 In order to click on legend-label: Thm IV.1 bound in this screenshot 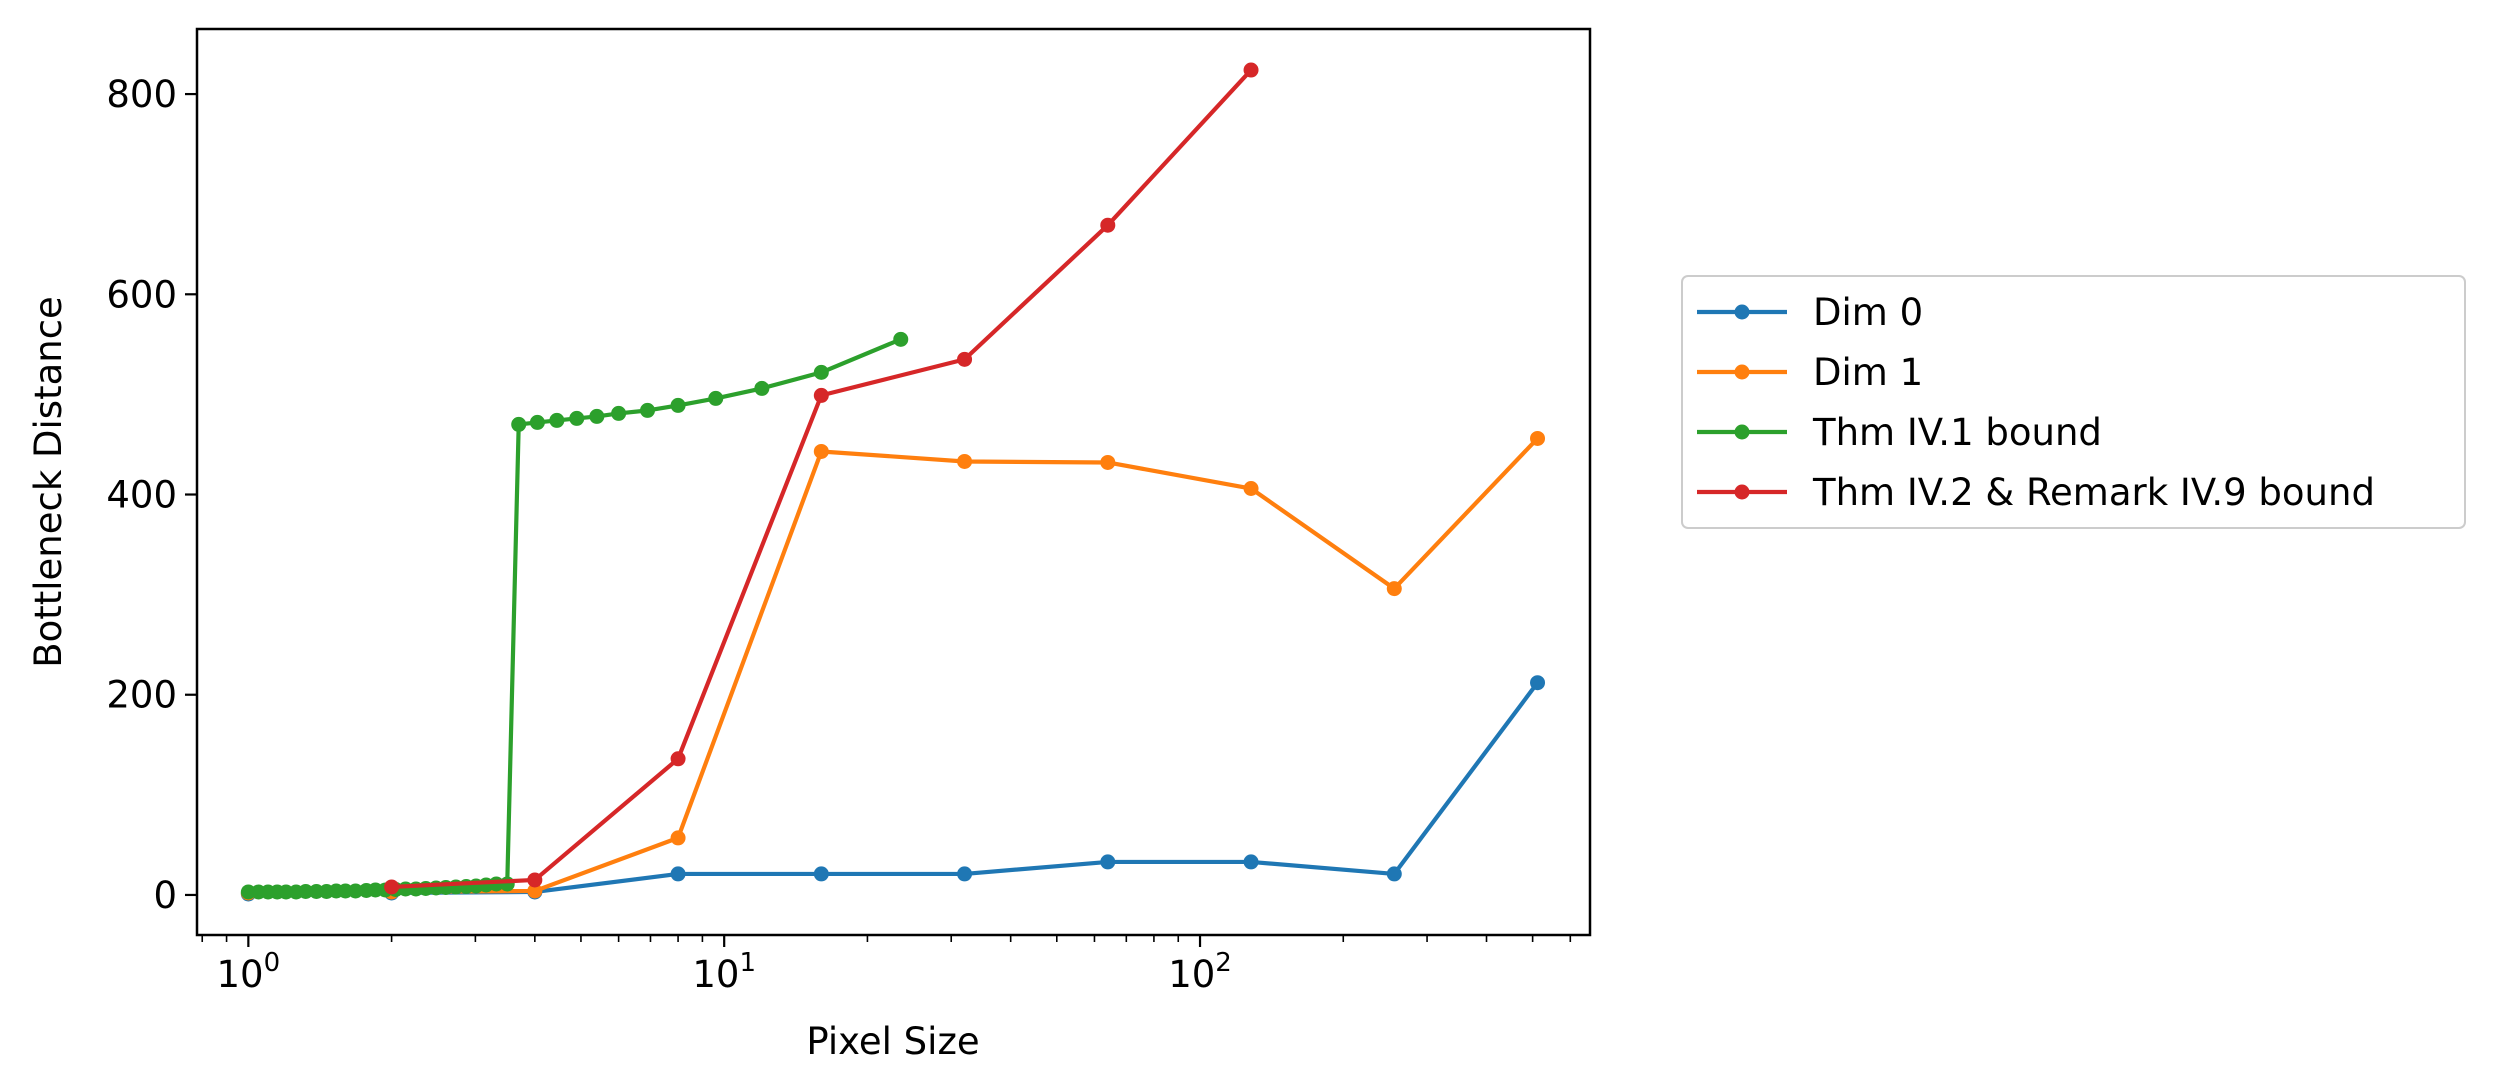, I will do `click(1957, 432)`.